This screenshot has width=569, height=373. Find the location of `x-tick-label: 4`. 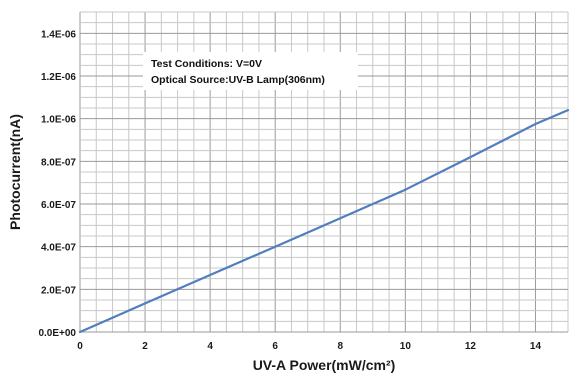

x-tick-label: 4 is located at coordinates (210, 346).